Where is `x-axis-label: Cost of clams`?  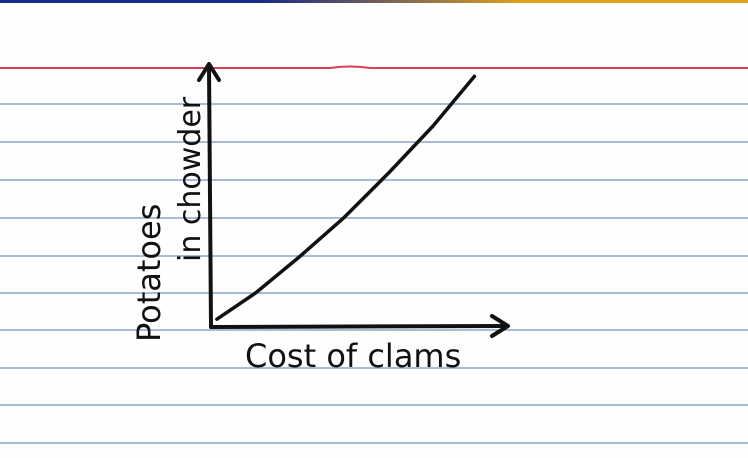 x-axis-label: Cost of clams is located at coordinates (353, 356).